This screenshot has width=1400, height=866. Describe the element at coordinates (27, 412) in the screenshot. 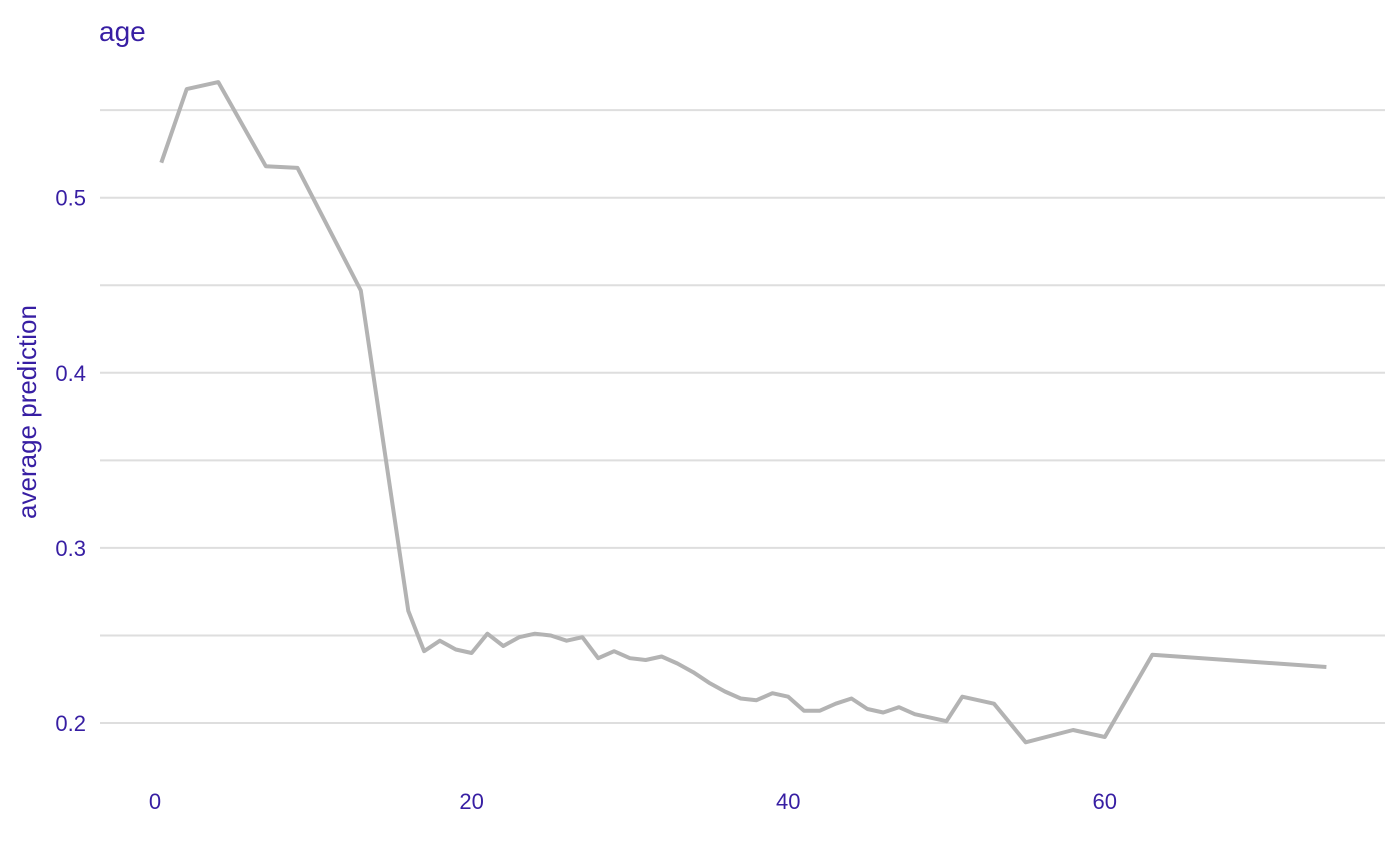

I see `y-axis-label: average prediction` at that location.